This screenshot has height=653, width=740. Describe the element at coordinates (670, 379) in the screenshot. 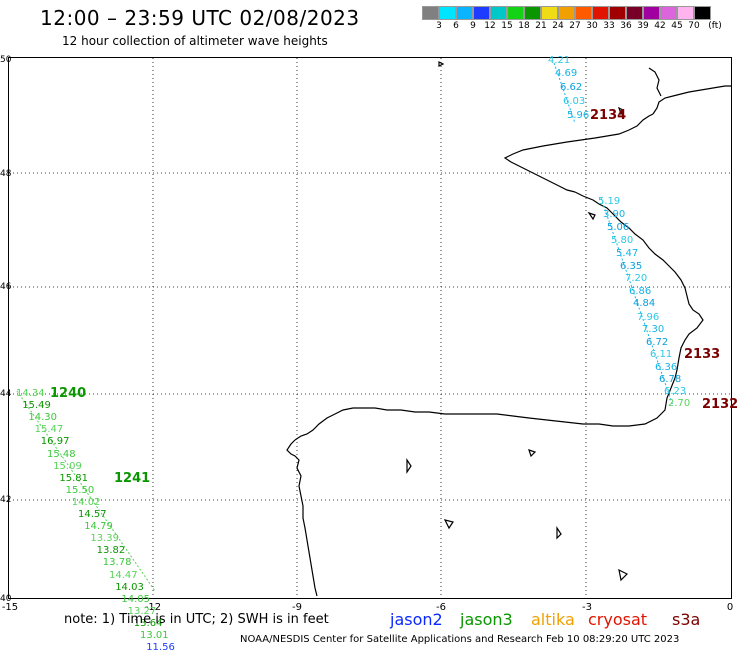

I see `wave-height-label: 6.78` at that location.